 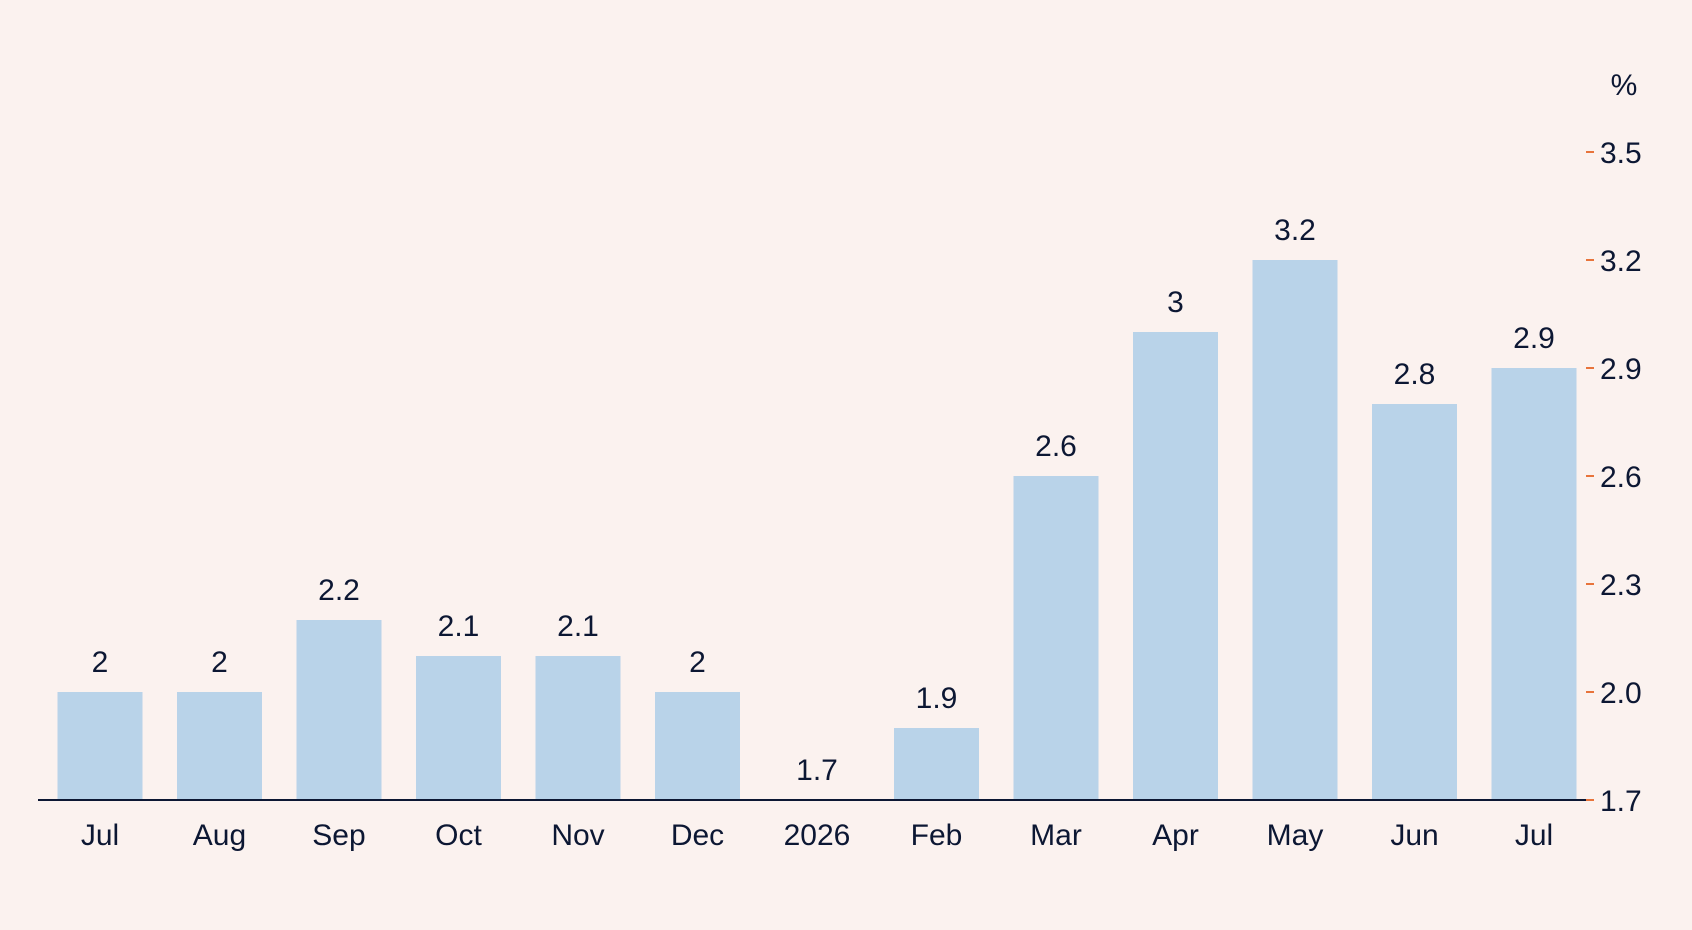 I want to click on y-tick-label-1: 2.0, so click(x=1621, y=693).